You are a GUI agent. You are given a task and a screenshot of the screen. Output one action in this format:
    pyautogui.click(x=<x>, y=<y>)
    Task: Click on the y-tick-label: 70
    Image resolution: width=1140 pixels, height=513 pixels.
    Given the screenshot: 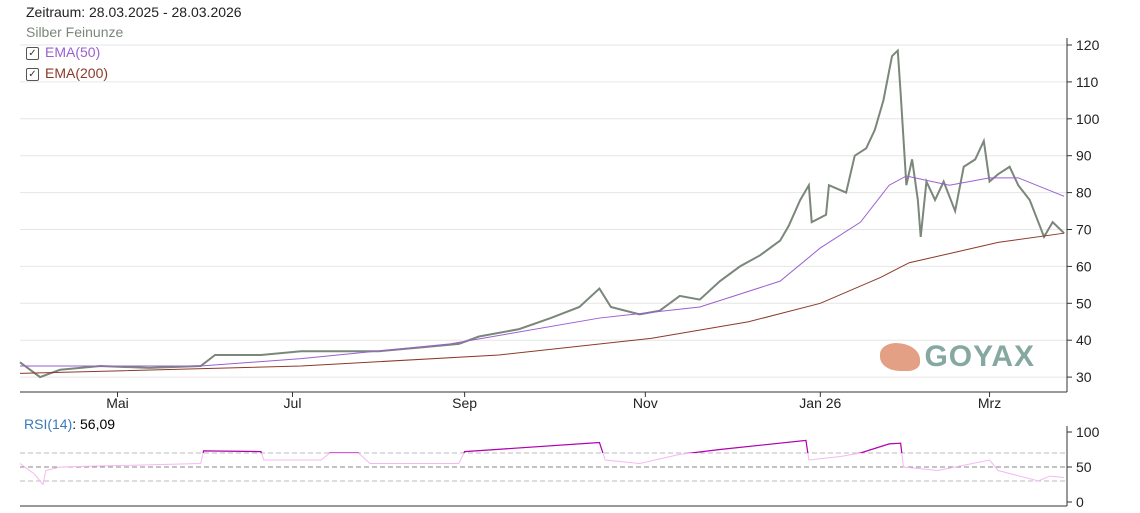 What is the action you would take?
    pyautogui.click(x=1084, y=230)
    